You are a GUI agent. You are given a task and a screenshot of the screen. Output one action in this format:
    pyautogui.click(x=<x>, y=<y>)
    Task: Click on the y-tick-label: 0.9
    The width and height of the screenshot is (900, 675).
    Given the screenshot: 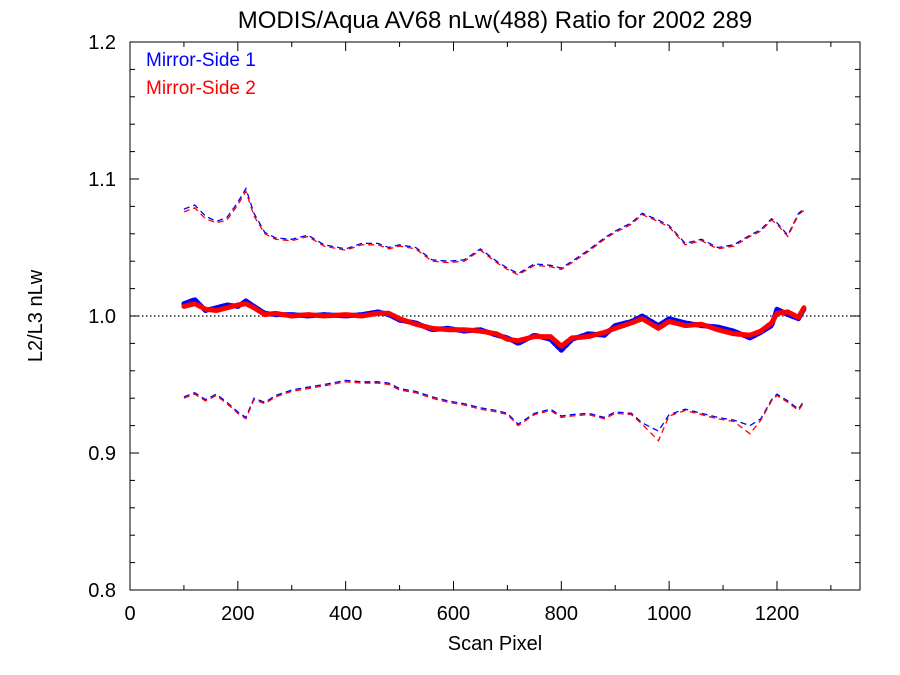 What is the action you would take?
    pyautogui.click(x=102, y=454)
    